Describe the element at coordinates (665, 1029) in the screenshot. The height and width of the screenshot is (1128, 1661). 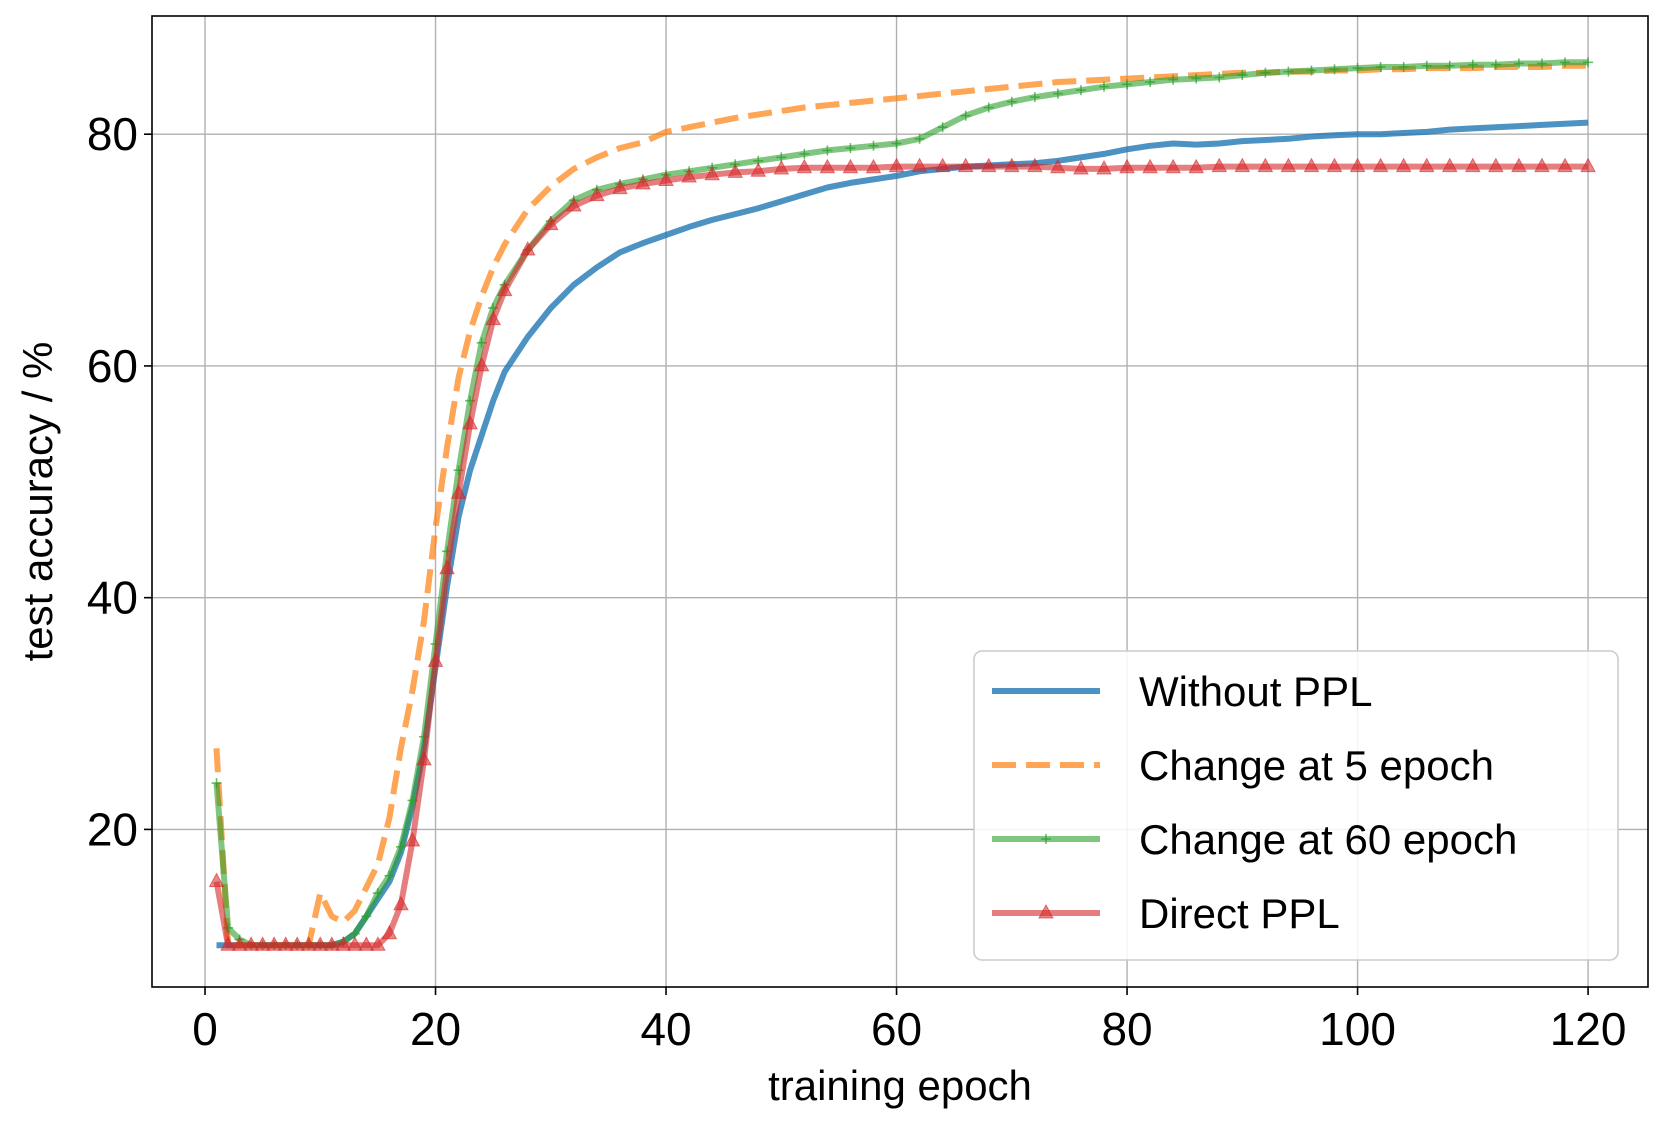
I see `x-tick-label: 40` at that location.